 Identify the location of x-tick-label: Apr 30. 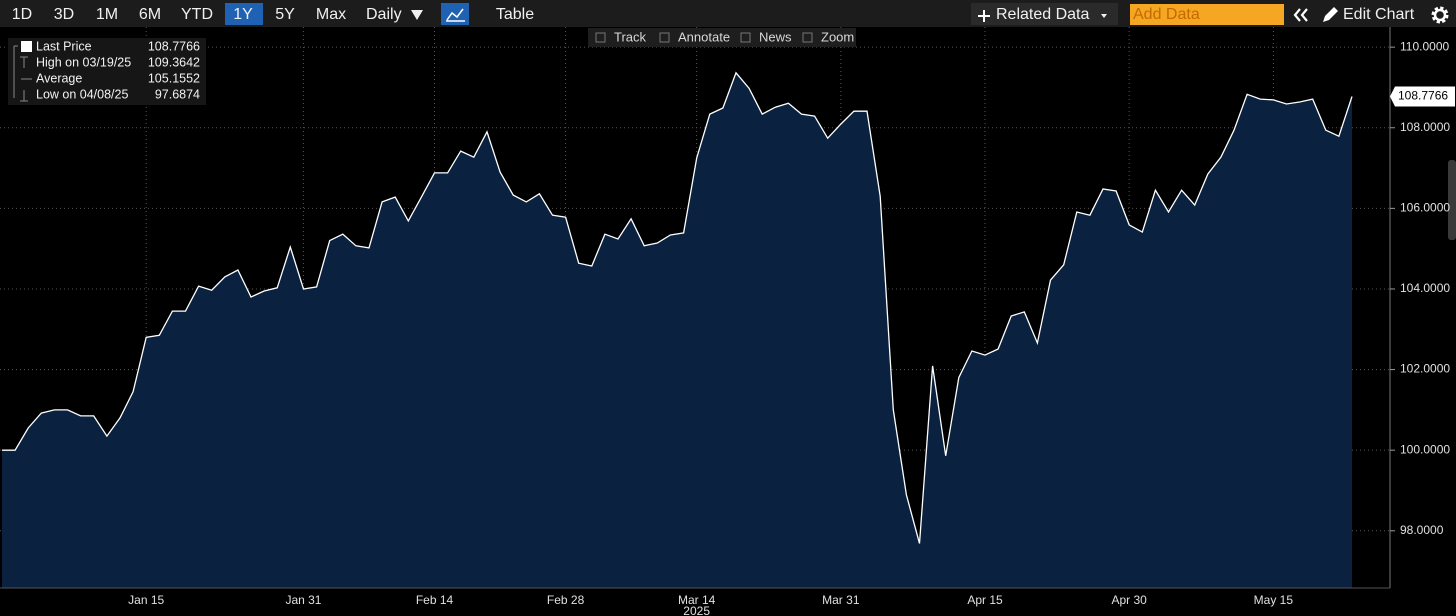
(1130, 600).